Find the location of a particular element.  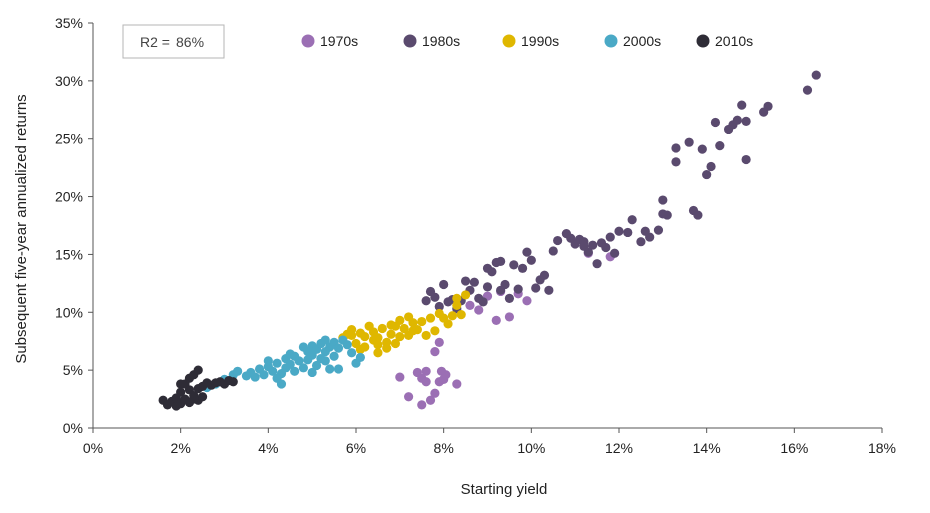

legend-label: 1970s is located at coordinates (339, 41).